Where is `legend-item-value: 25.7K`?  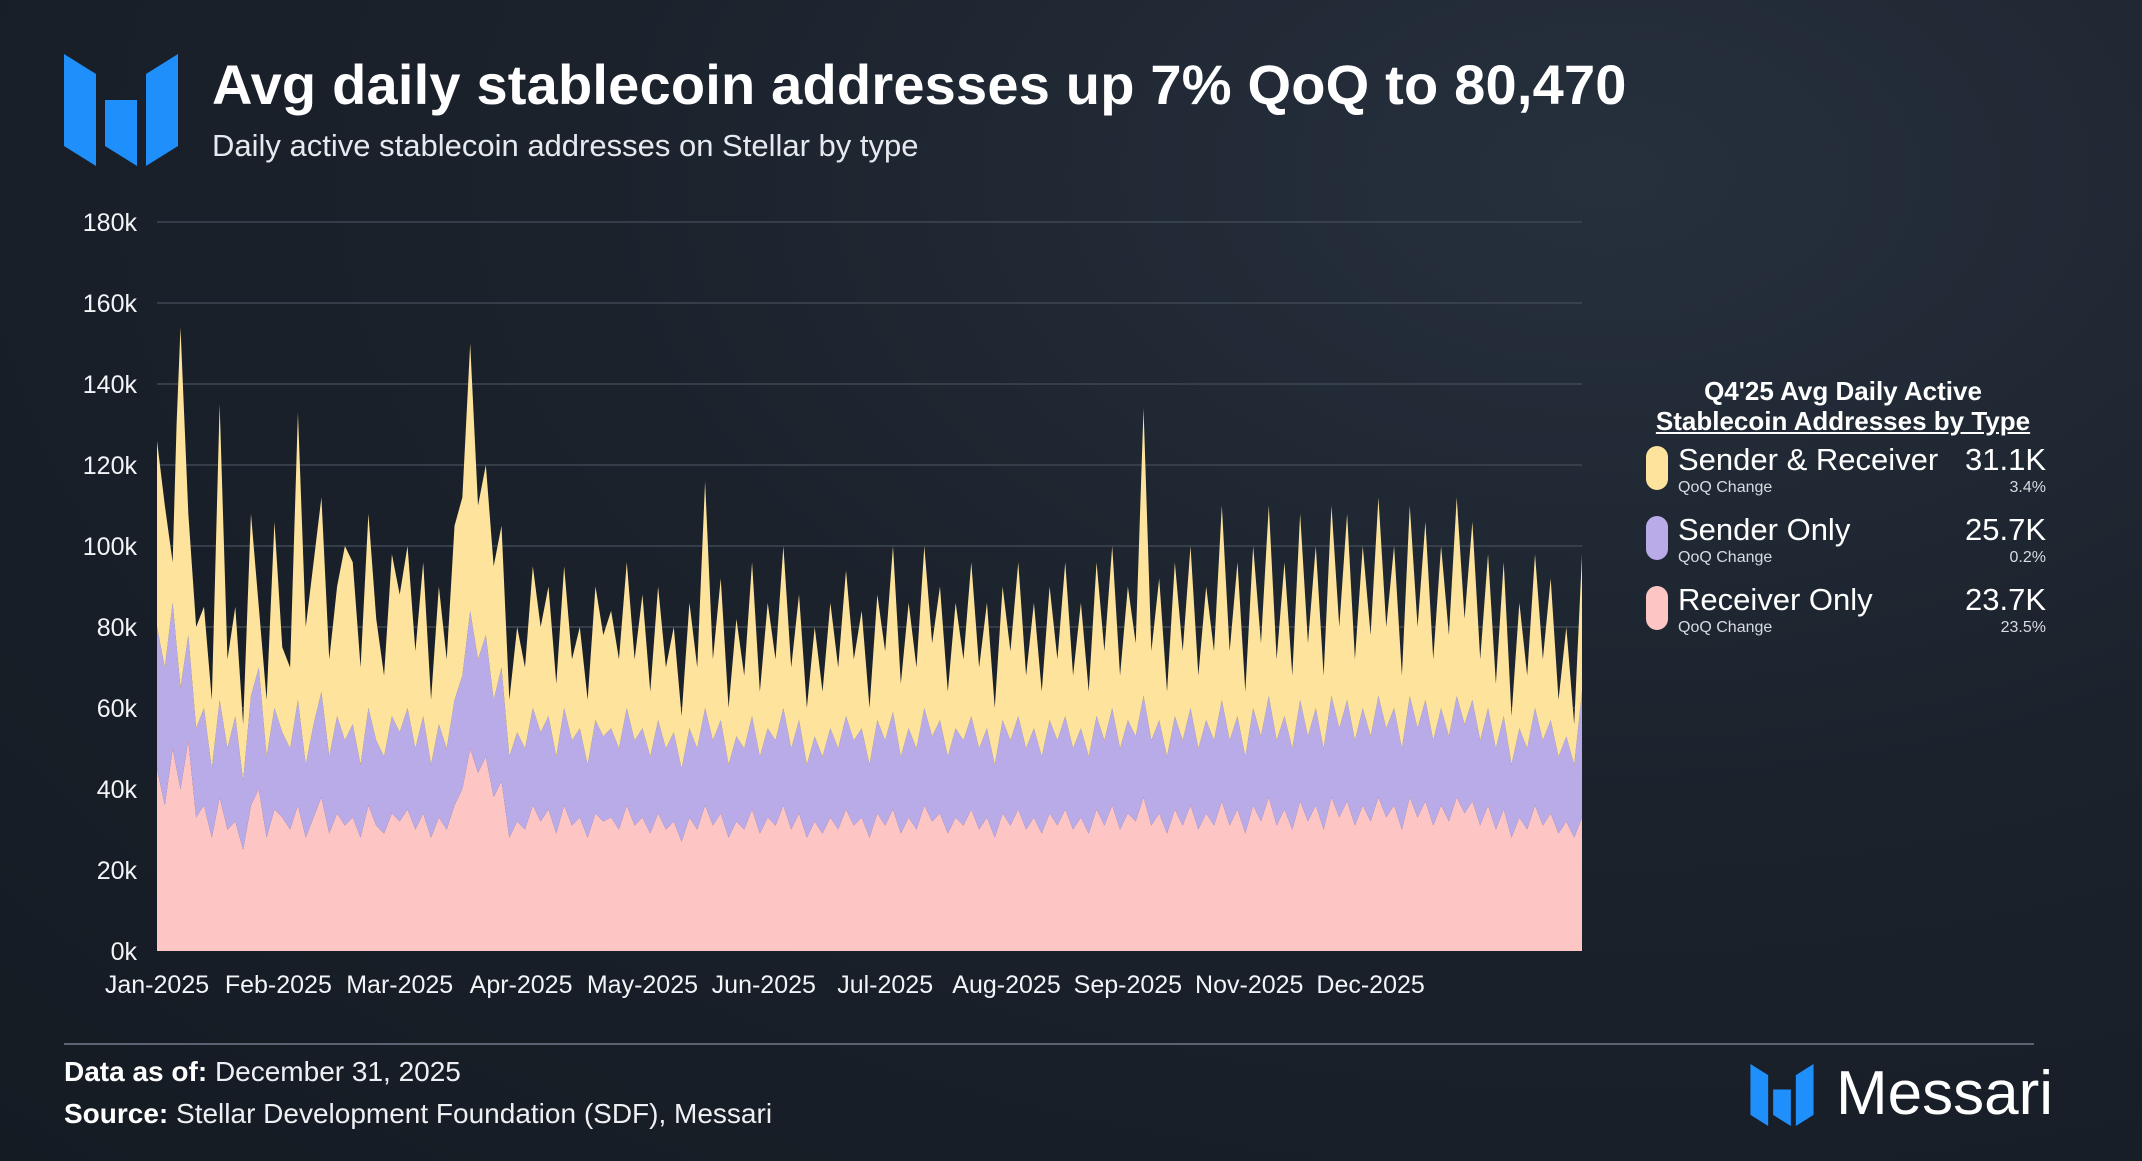
legend-item-value: 25.7K is located at coordinates (2005, 529).